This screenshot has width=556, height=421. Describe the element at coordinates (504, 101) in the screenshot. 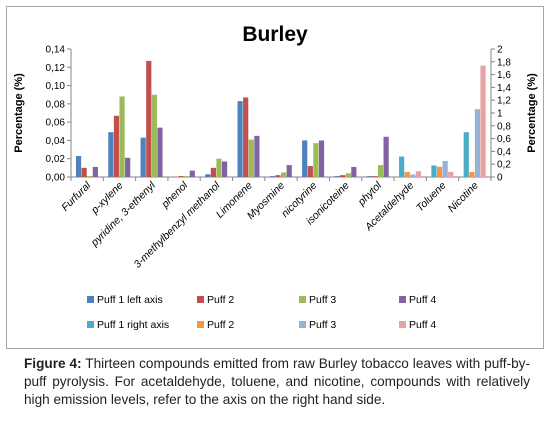

I see `y-right-tick-label: 1,2` at that location.